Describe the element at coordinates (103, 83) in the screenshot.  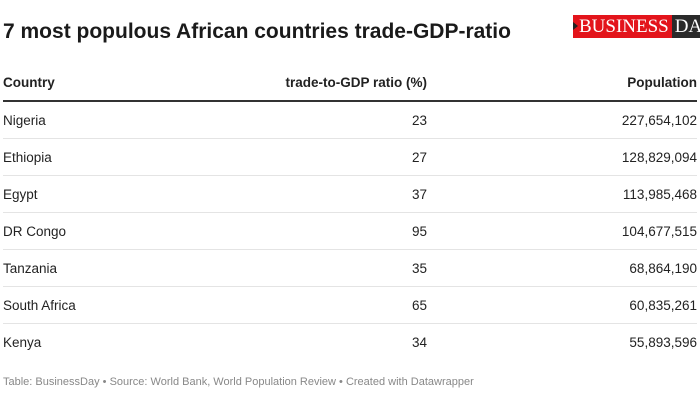
I see `header-country: Country` at that location.